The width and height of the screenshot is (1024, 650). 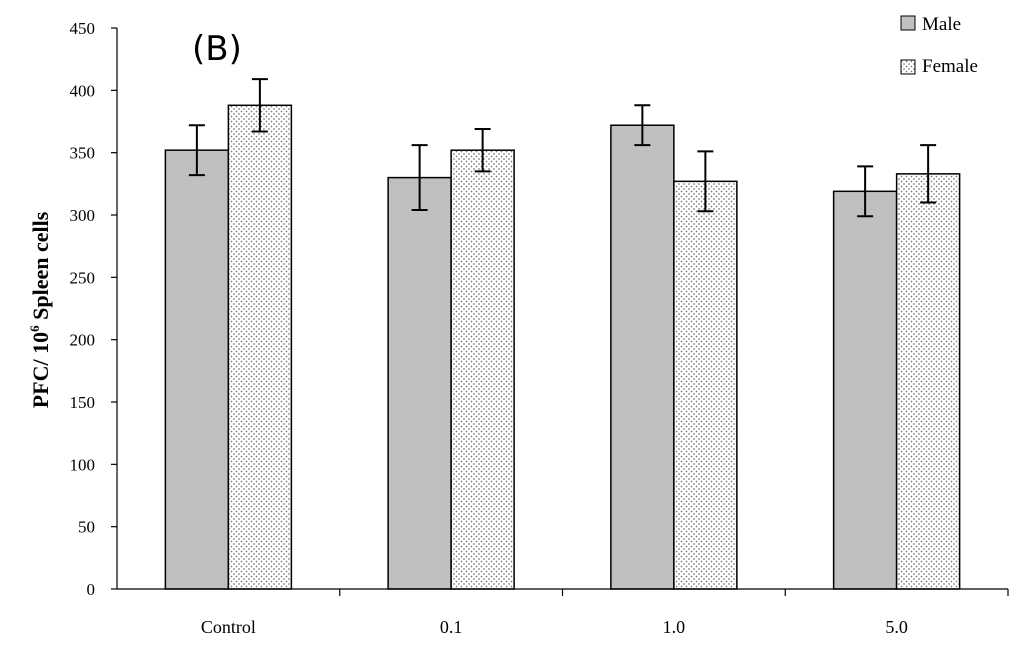 What do you see at coordinates (83, 215) in the screenshot?
I see `y-tick-label-6: 300` at bounding box center [83, 215].